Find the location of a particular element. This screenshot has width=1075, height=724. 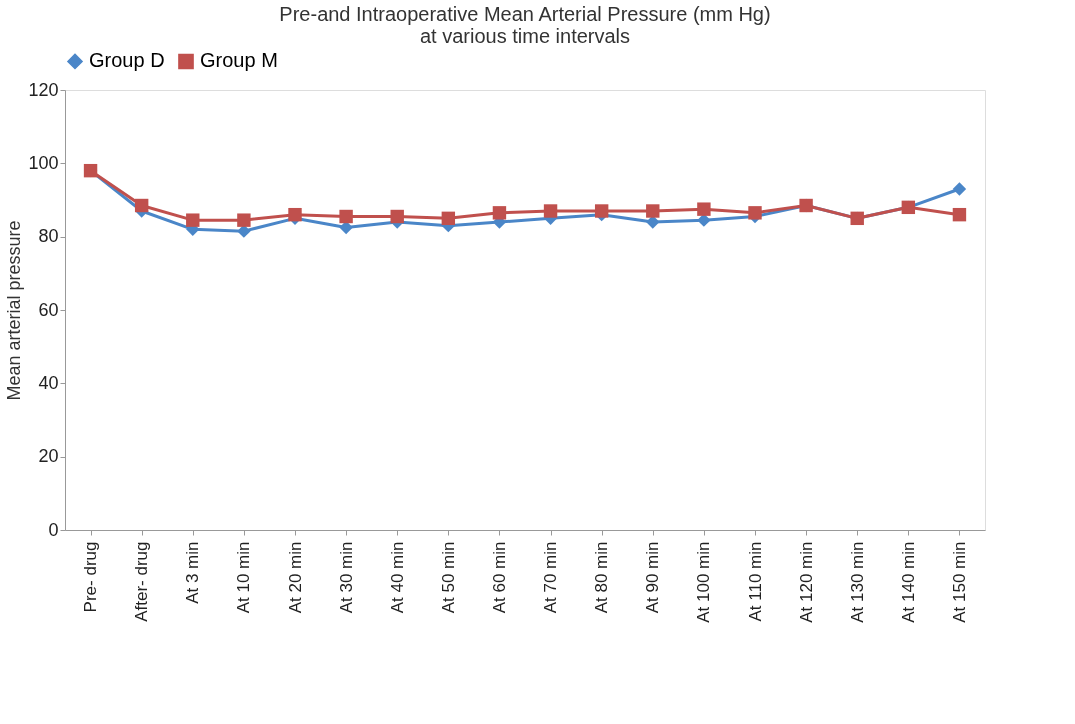

x-tick-label: At 60 min is located at coordinates (499, 577).